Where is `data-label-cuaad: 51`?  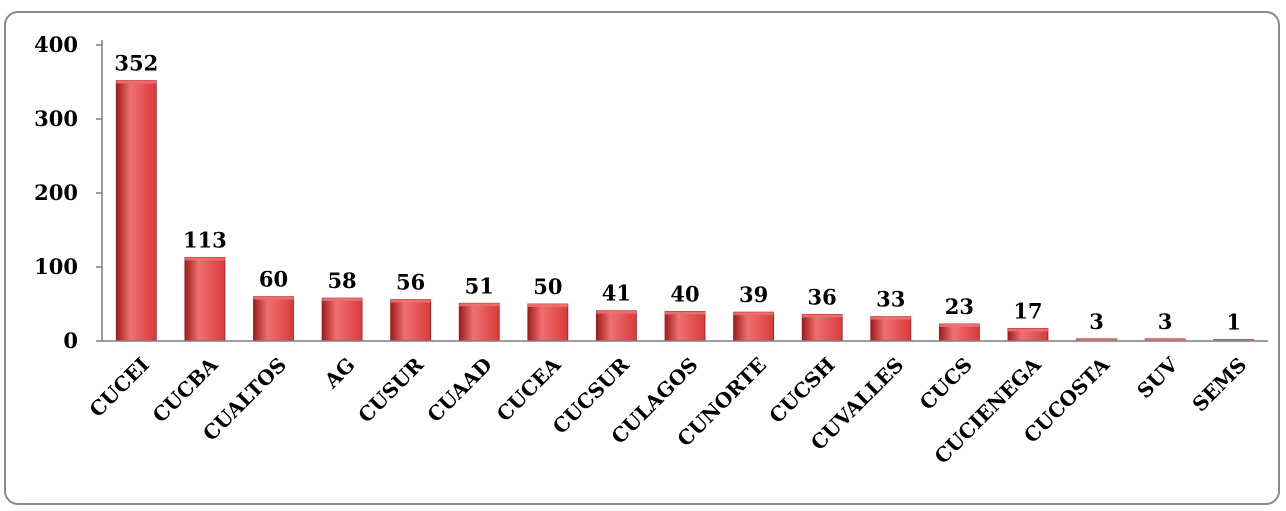
data-label-cuaad: 51 is located at coordinates (479, 285).